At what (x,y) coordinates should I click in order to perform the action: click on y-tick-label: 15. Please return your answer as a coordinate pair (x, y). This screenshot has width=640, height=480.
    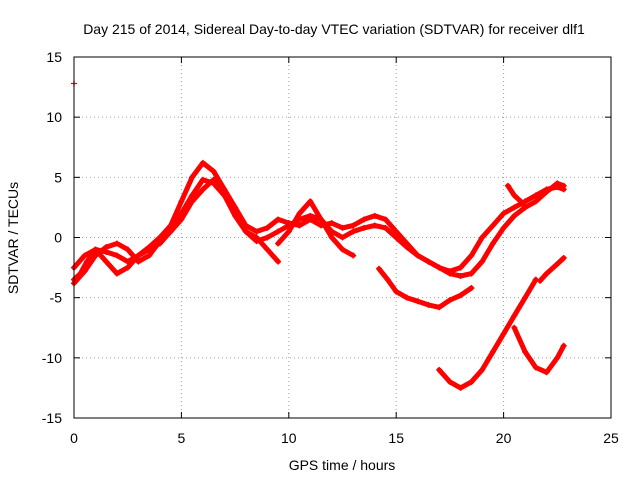
    Looking at the image, I should click on (54, 57).